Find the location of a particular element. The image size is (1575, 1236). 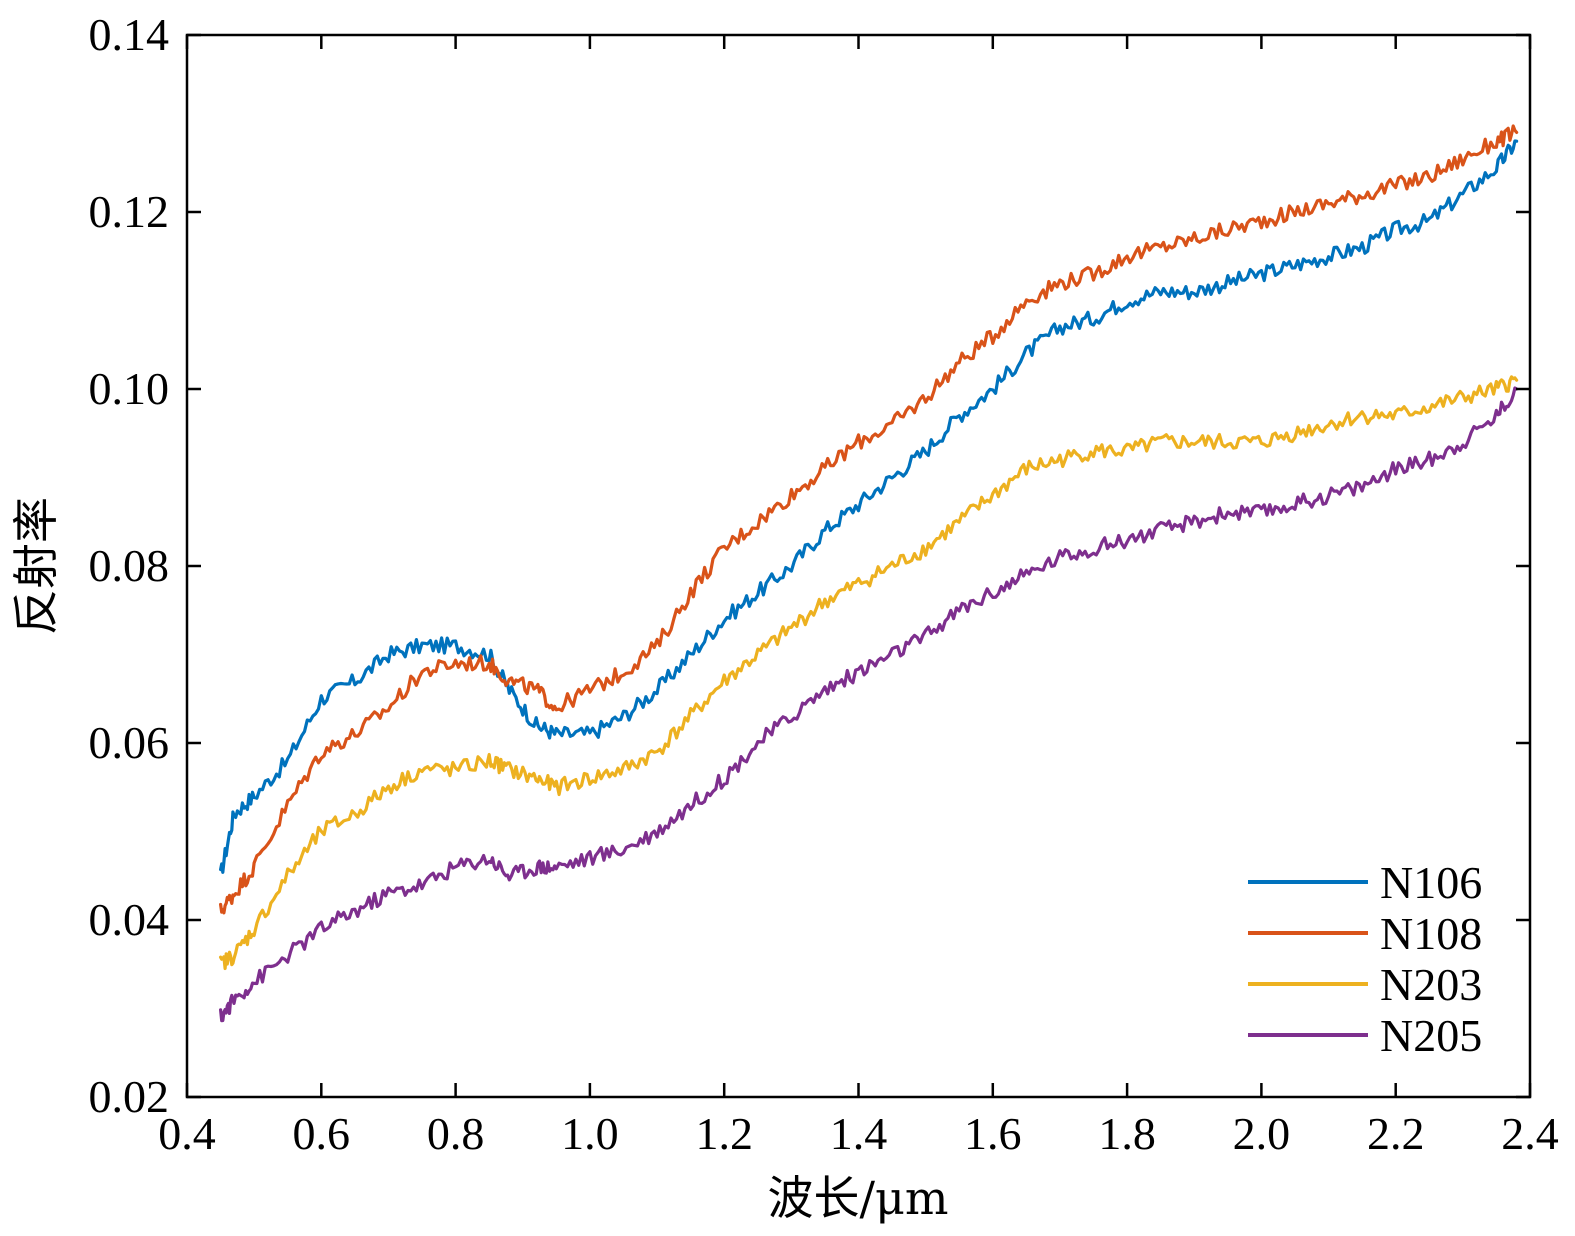

x-tick-label: 1.8 is located at coordinates (1127, 1133).